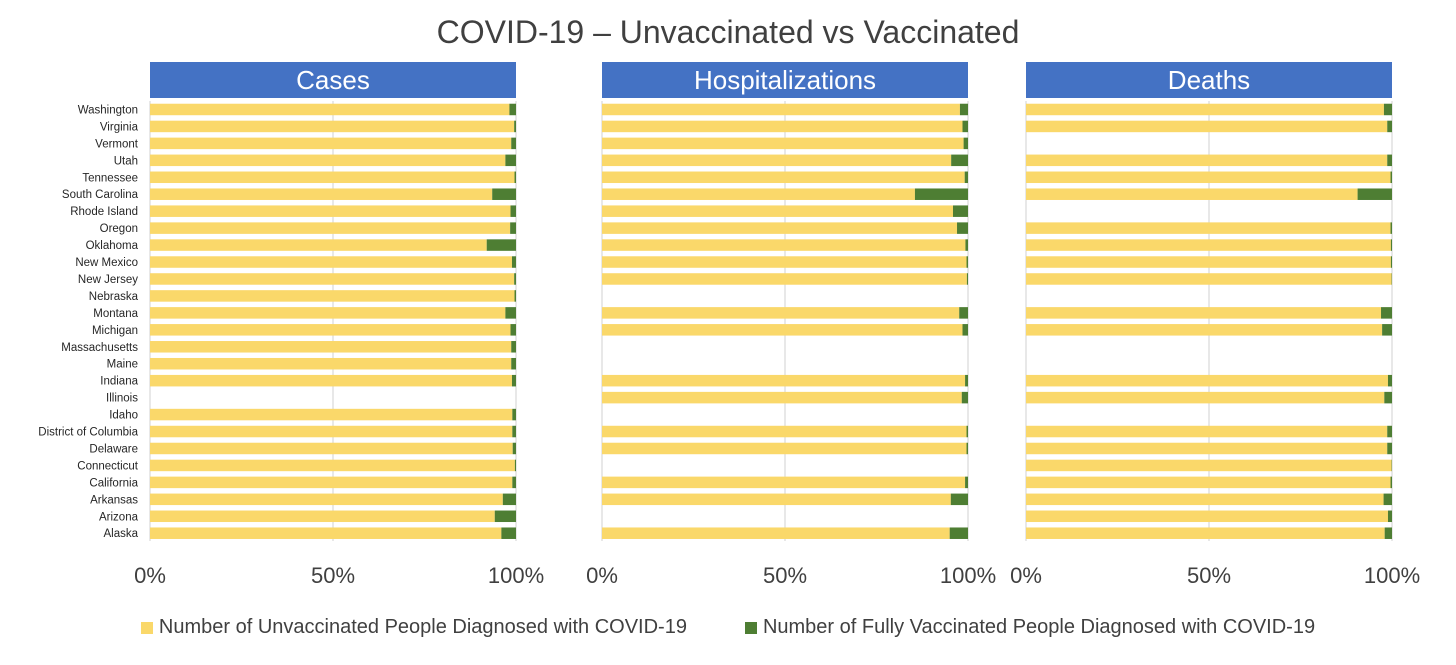 The width and height of the screenshot is (1456, 665). I want to click on bar-deaths-vaccinated-tennessee, so click(1391, 177).